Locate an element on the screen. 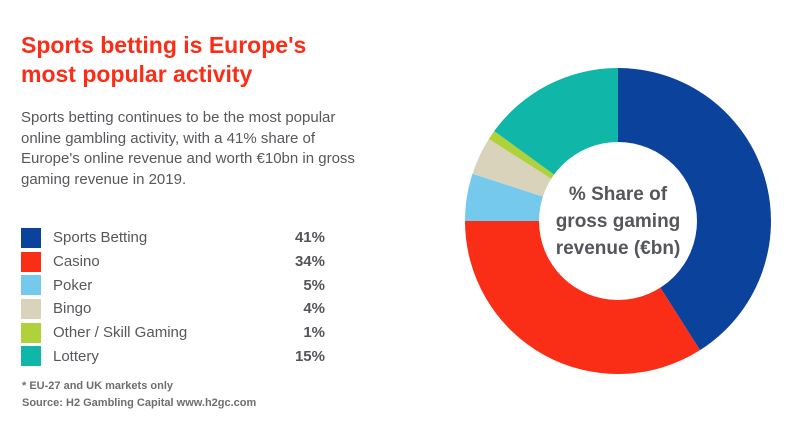 The image size is (797, 437). legend-swatch-bingo is located at coordinates (31, 308).